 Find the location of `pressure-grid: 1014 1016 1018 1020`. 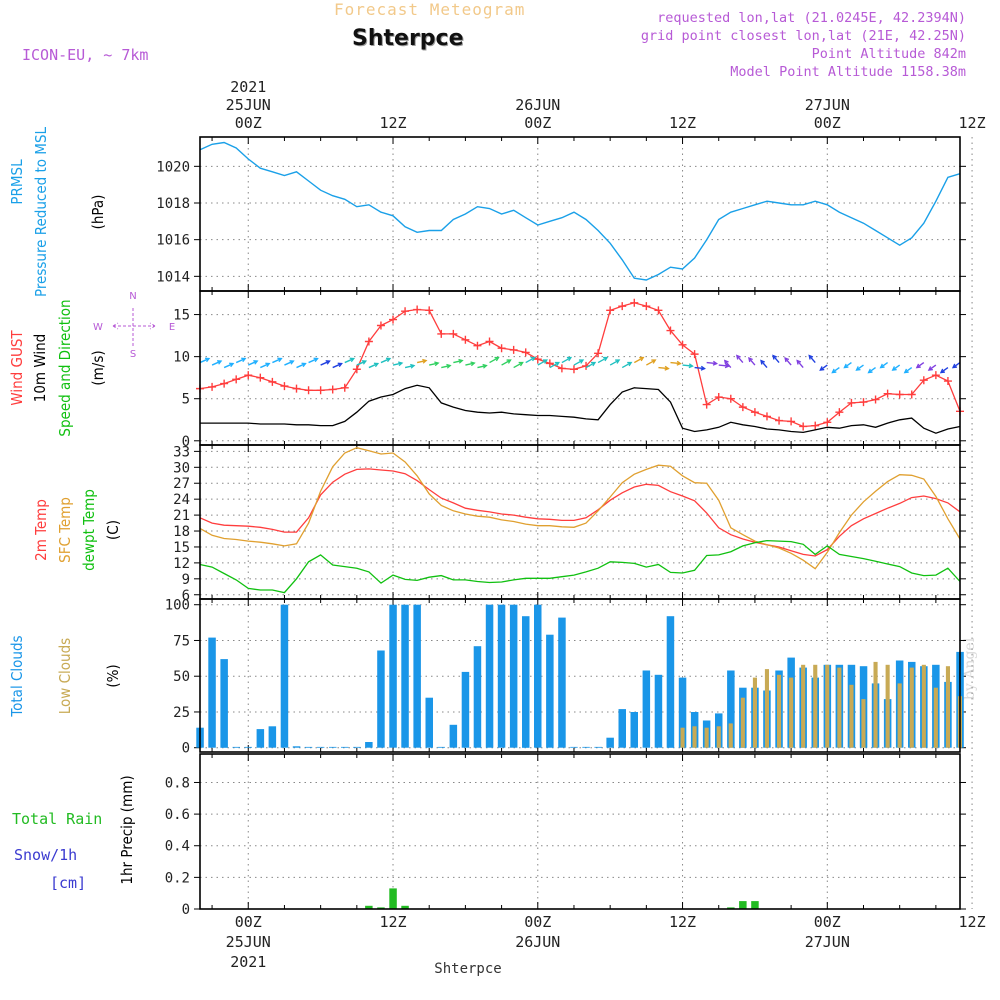

pressure-grid: 1014 1016 1018 1020 is located at coordinates (564, 214).